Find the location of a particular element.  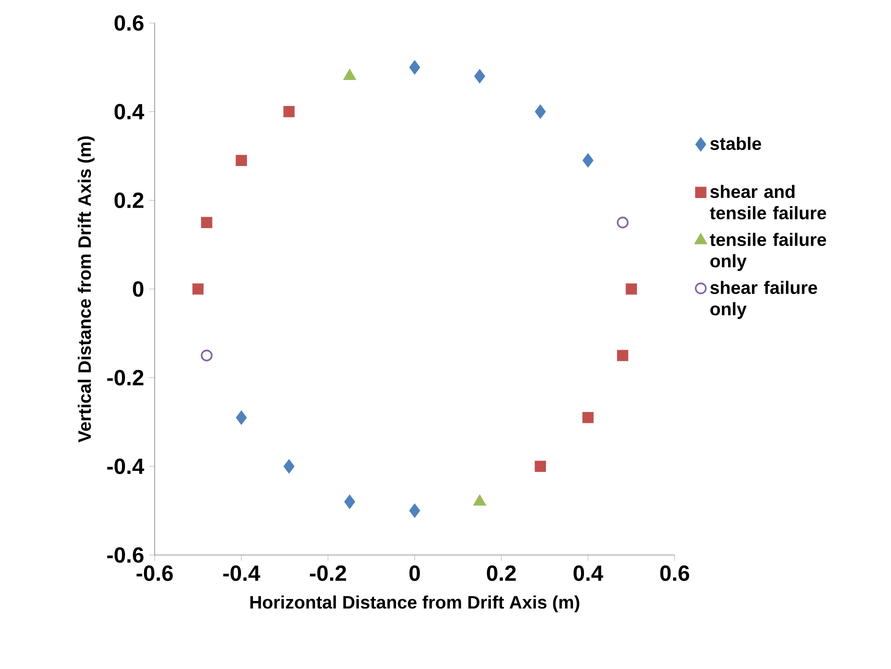

x-tick-label: -0.6 is located at coordinates (154, 573).